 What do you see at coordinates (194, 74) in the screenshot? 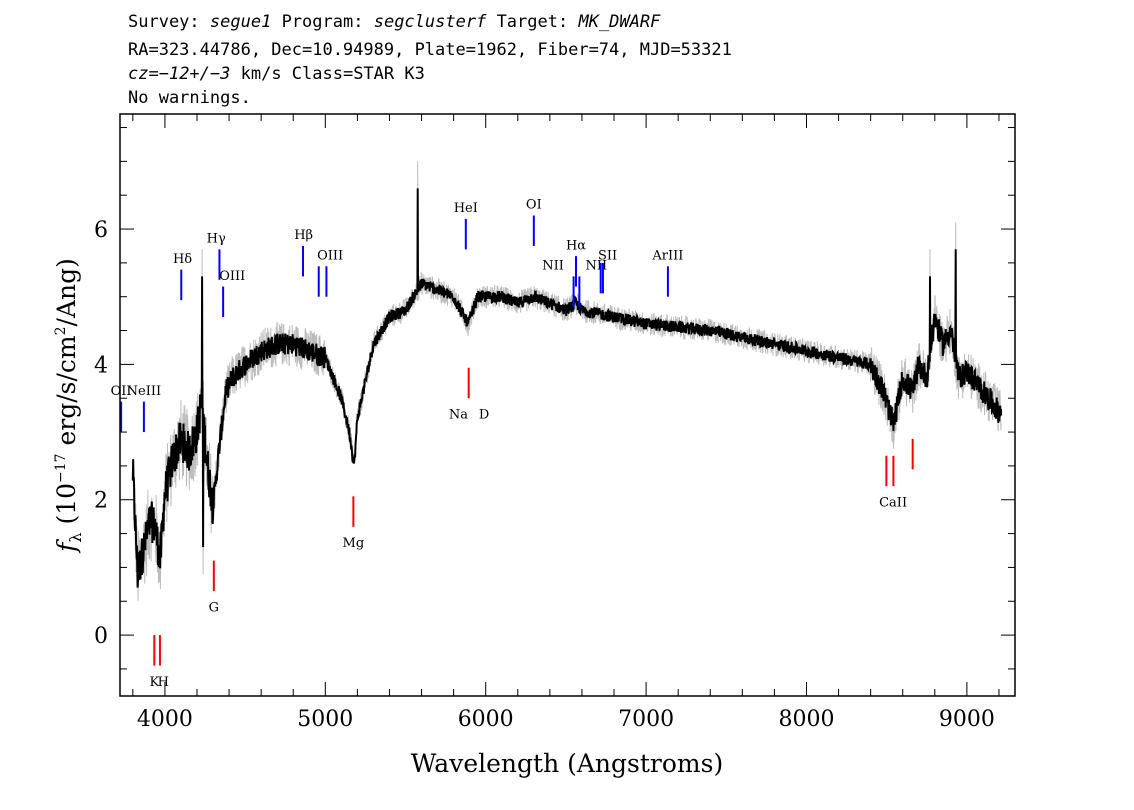
I see `cz-value: −12+/−3` at bounding box center [194, 74].